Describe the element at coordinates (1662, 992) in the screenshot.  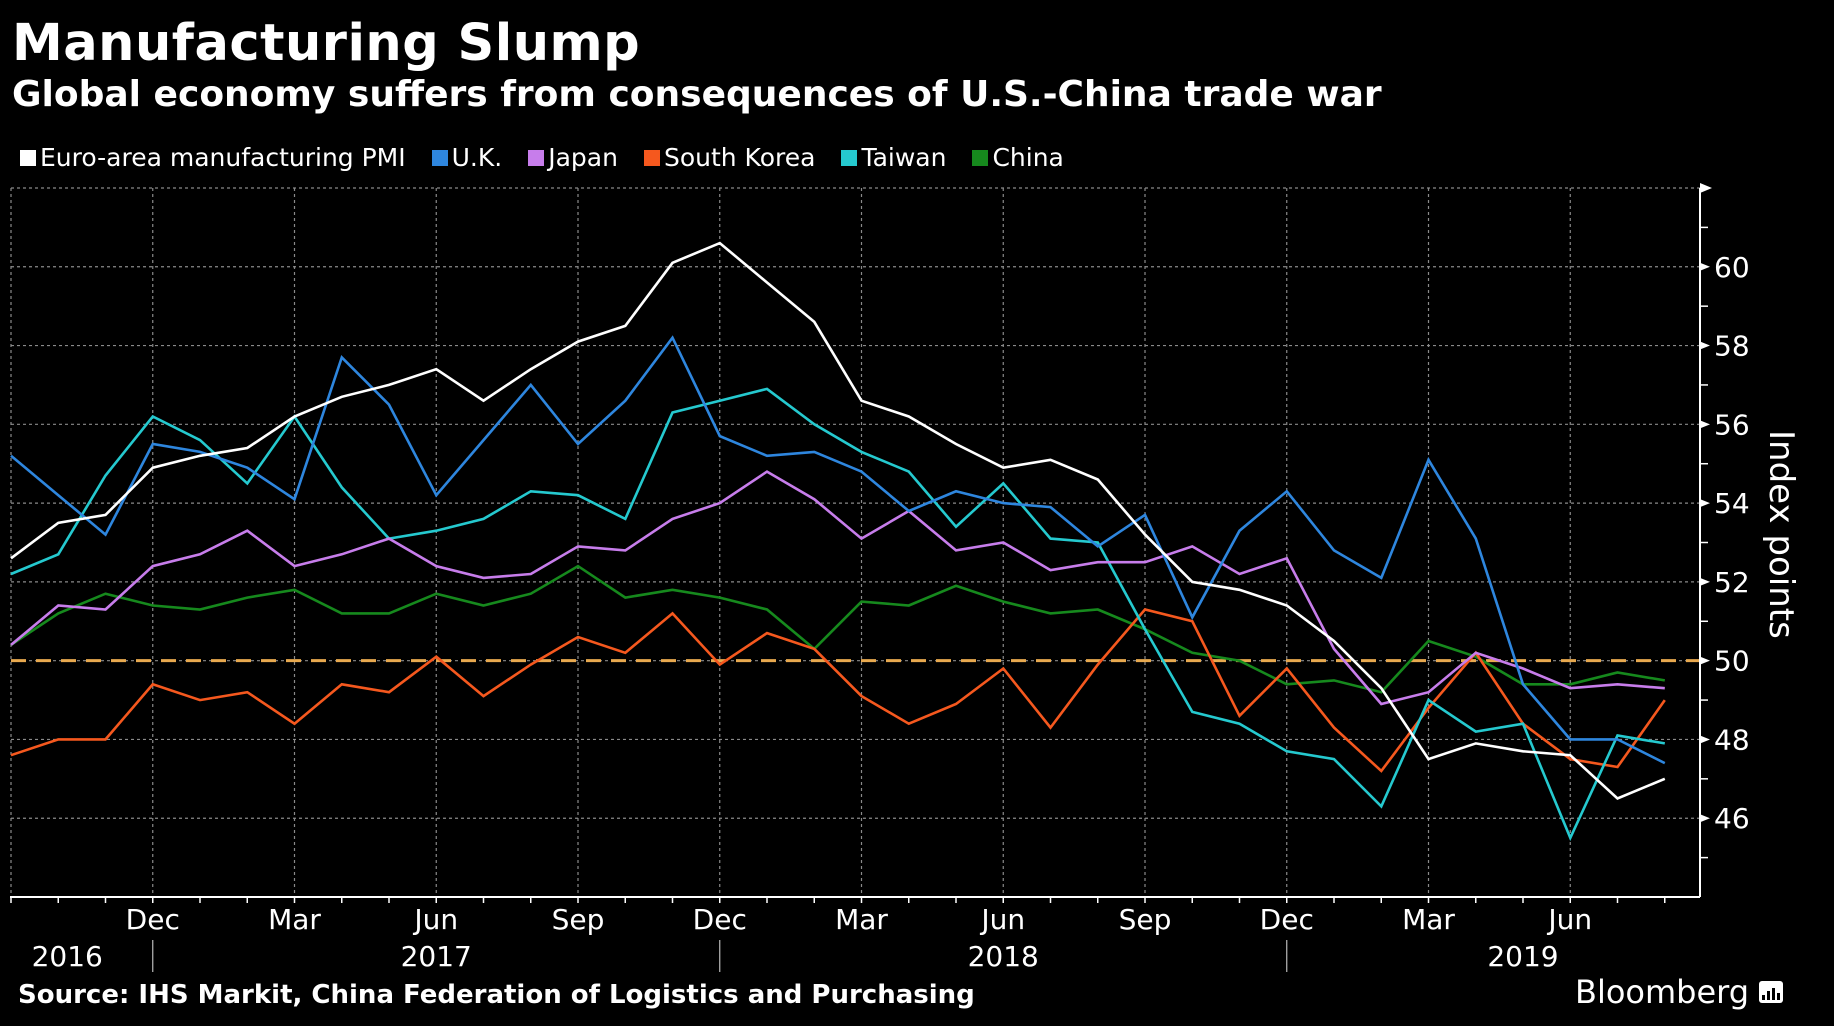
I see `brand-name: Bloomberg` at that location.